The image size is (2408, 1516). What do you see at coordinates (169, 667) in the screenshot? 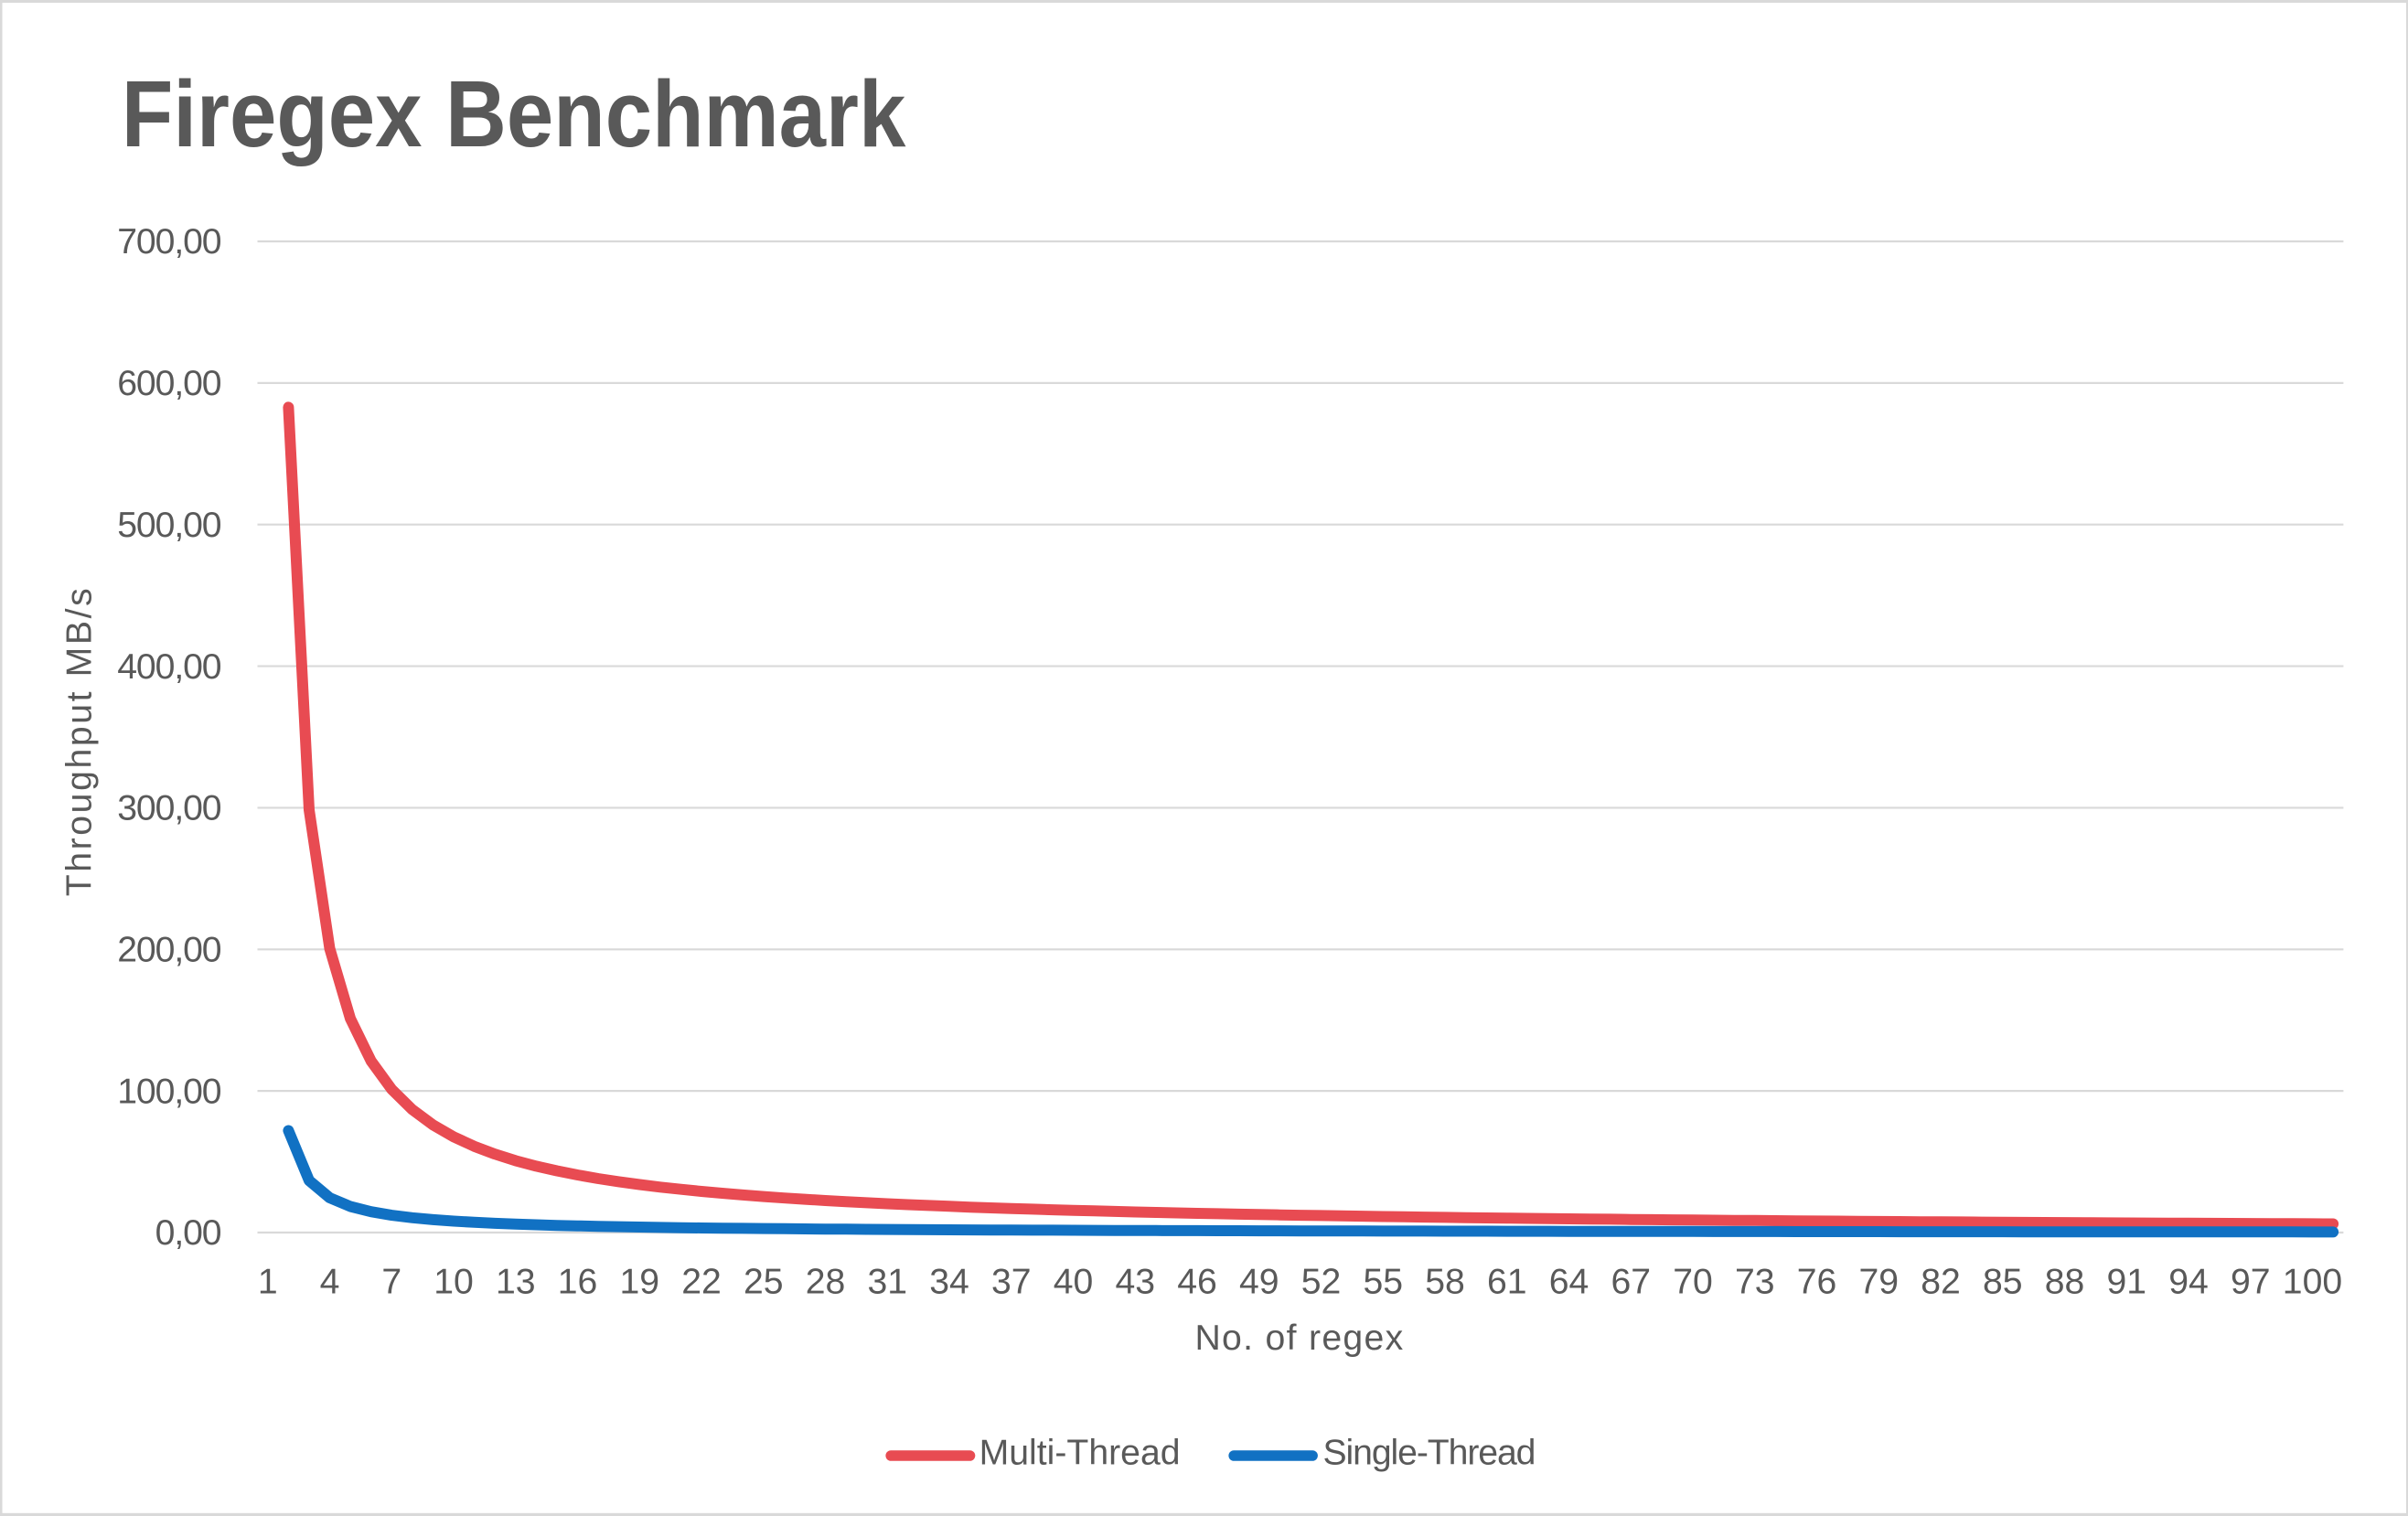
I see `svg-text: 400,00` at bounding box center [169, 667].